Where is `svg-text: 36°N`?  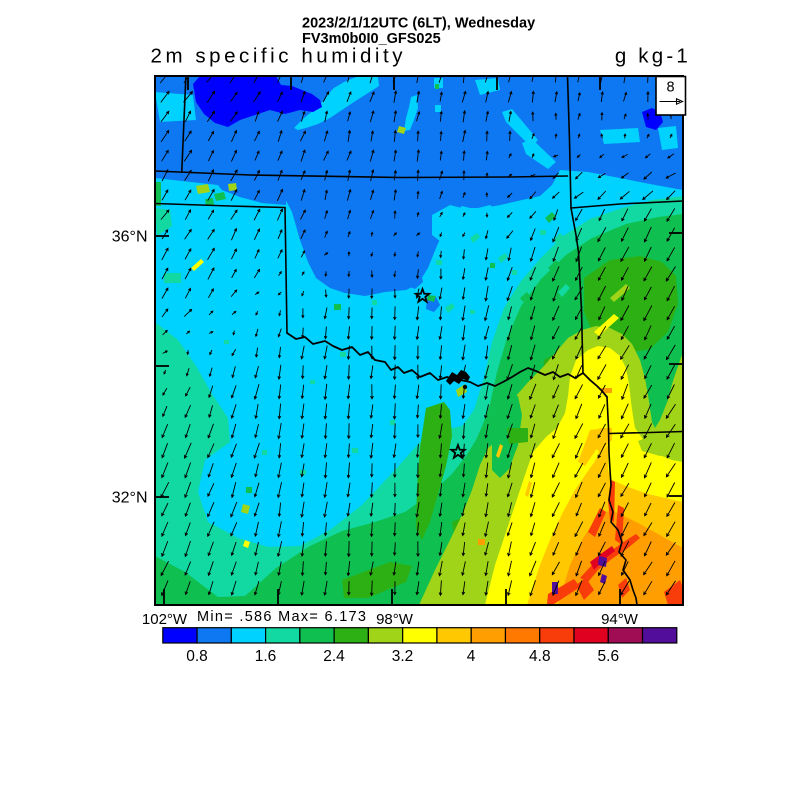
svg-text: 36°N is located at coordinates (130, 237).